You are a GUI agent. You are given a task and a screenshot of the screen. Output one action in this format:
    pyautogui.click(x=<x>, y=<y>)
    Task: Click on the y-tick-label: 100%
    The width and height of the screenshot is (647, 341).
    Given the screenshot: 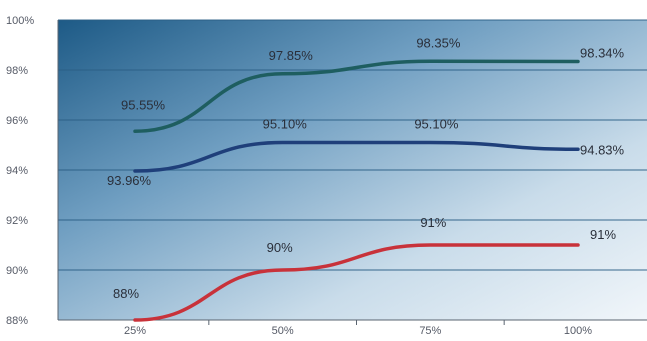 What is the action you would take?
    pyautogui.click(x=20, y=21)
    